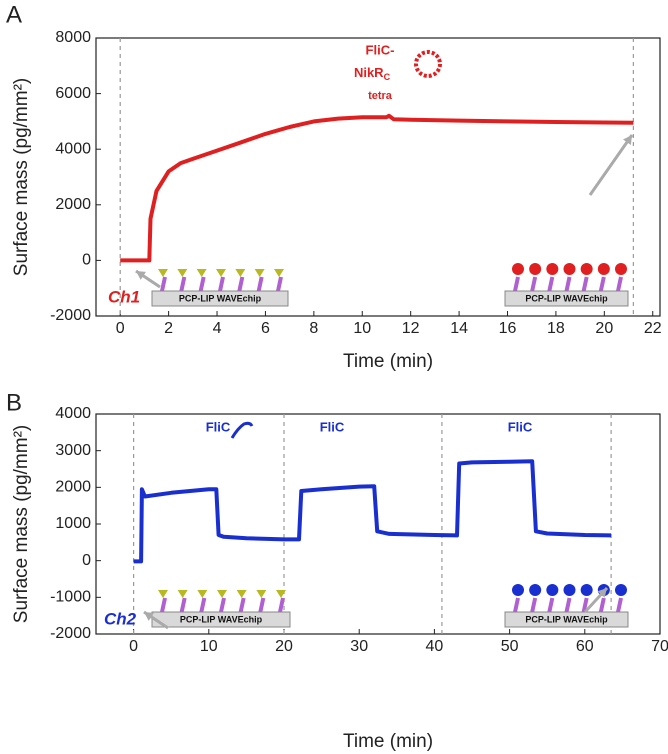 The width and height of the screenshot is (668, 754). Describe the element at coordinates (73, 450) in the screenshot. I see `y-tick-label: 3000` at that location.